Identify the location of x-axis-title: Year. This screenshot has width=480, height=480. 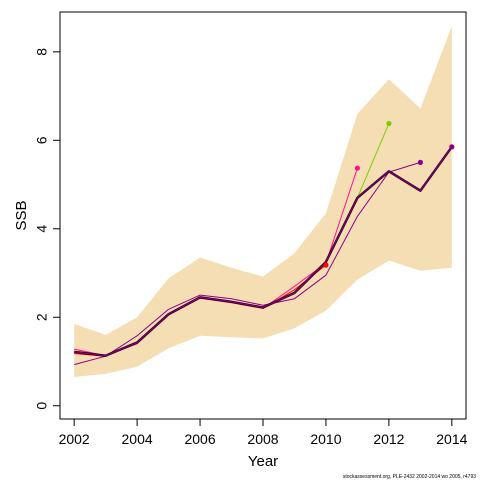
(263, 461).